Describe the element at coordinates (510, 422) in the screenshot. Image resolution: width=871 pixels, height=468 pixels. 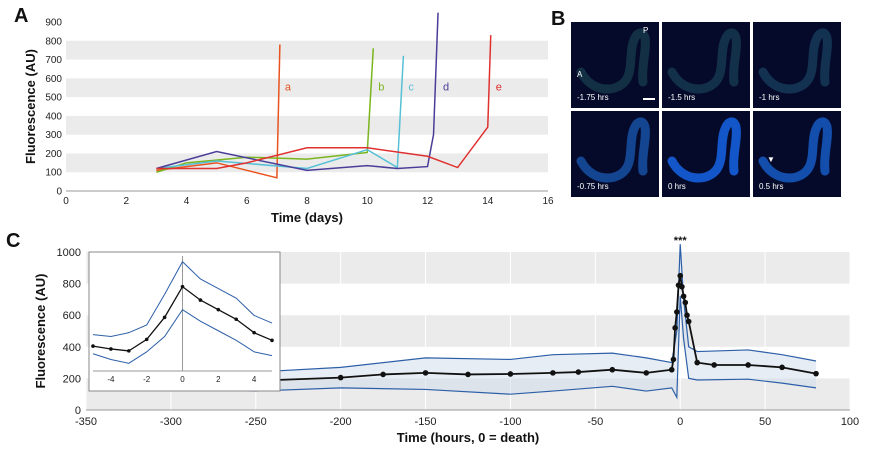
I see `x-tick-label: -100` at that location.